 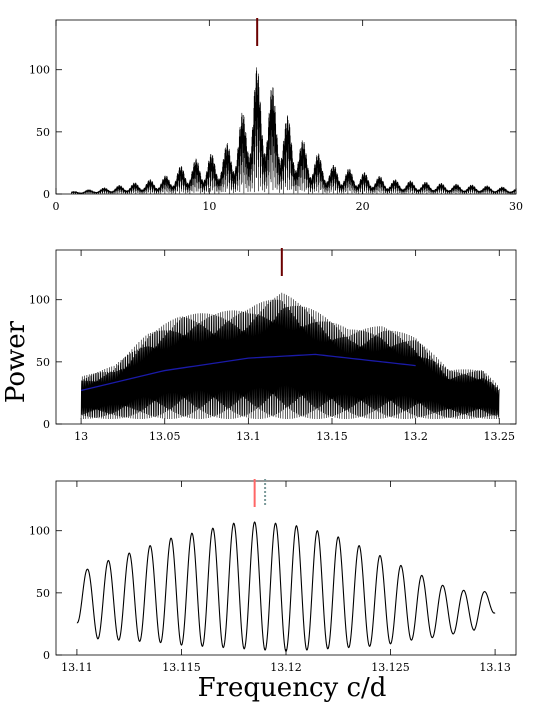 I want to click on x-tick-label: 13.11, so click(x=77, y=667).